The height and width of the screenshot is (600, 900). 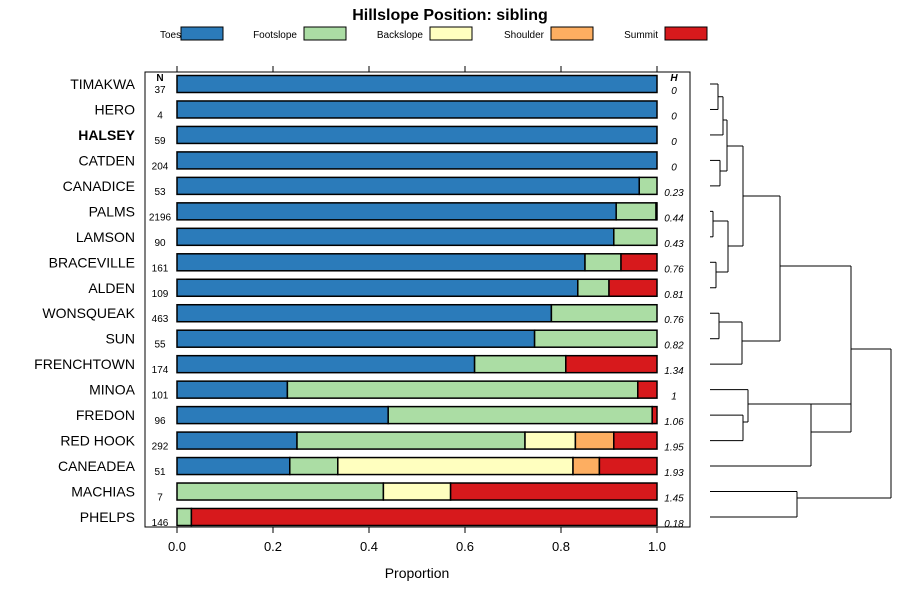 I want to click on category-label: PALMS, so click(x=112, y=211).